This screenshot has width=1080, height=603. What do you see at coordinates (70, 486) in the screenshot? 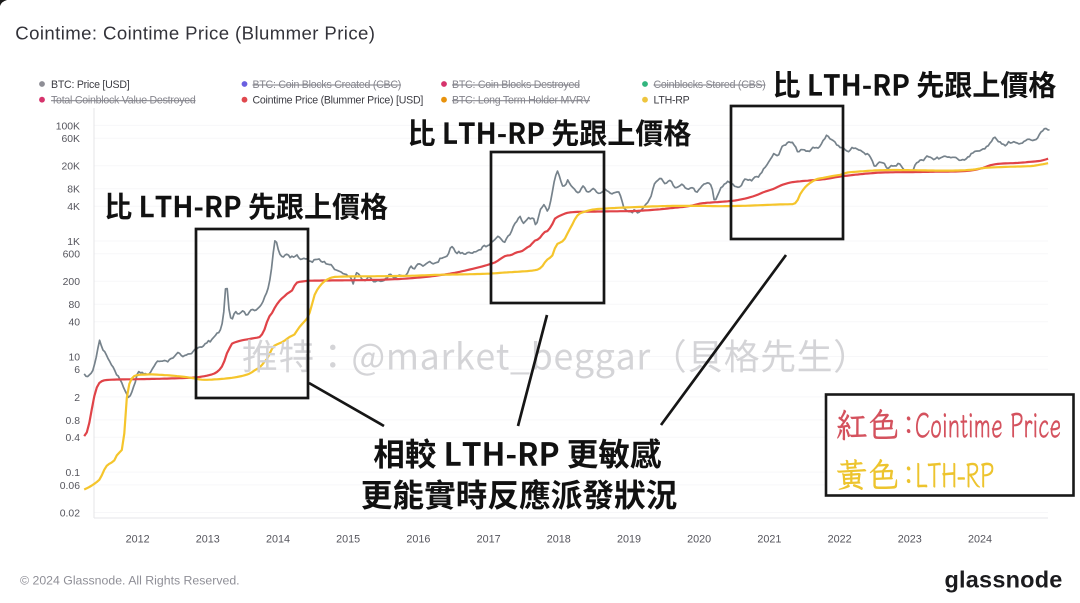
I see `svg-text: 0.06` at bounding box center [70, 486].